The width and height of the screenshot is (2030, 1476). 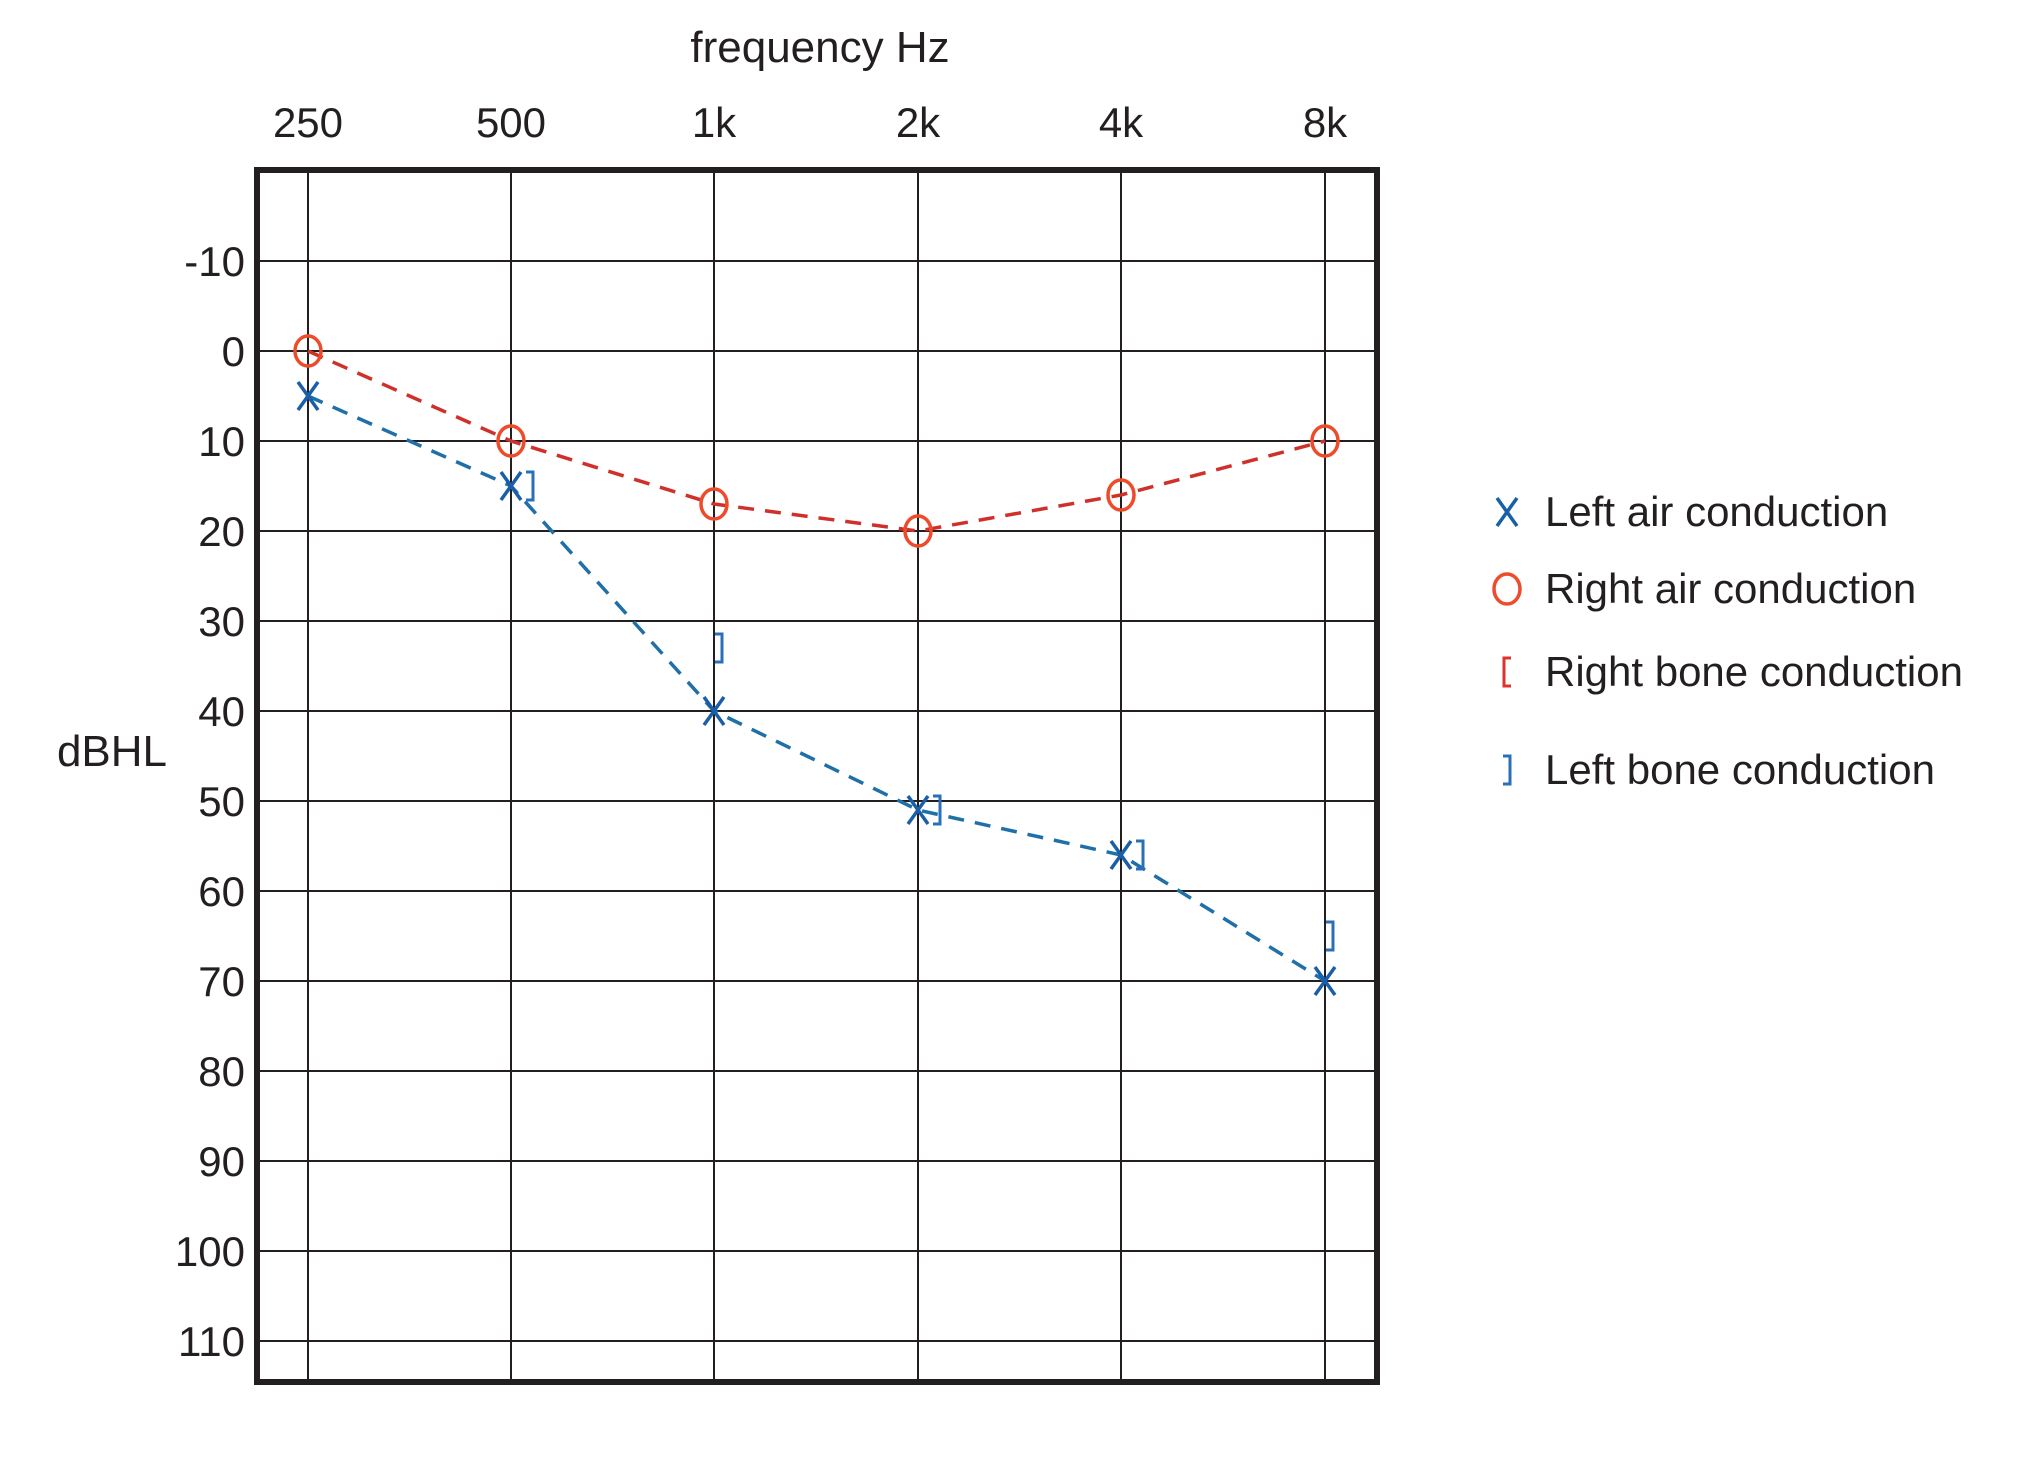 What do you see at coordinates (714, 122) in the screenshot?
I see `x-tick-label: 1k` at bounding box center [714, 122].